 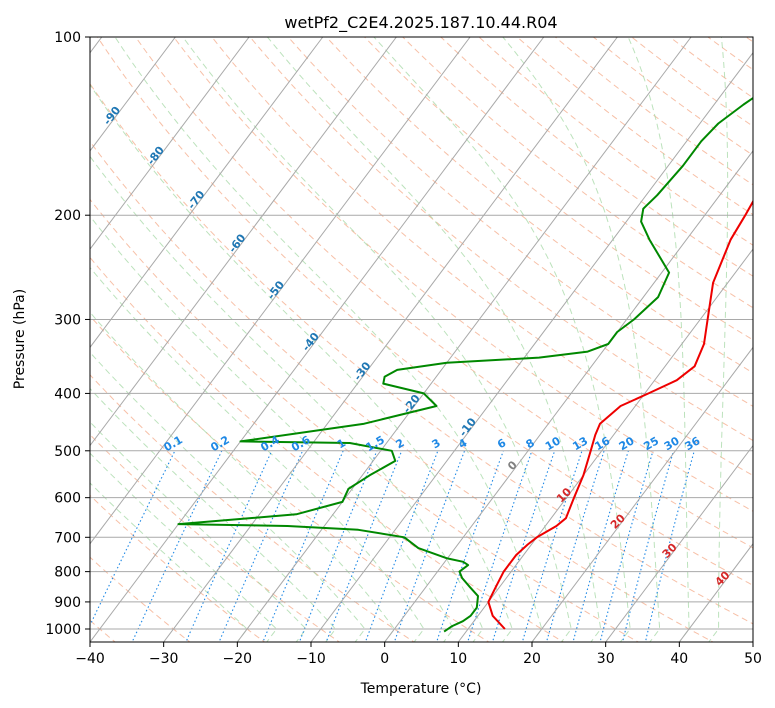 What do you see at coordinates (67, 321) in the screenshot?
I see `y-tick-label: 300` at bounding box center [67, 321].